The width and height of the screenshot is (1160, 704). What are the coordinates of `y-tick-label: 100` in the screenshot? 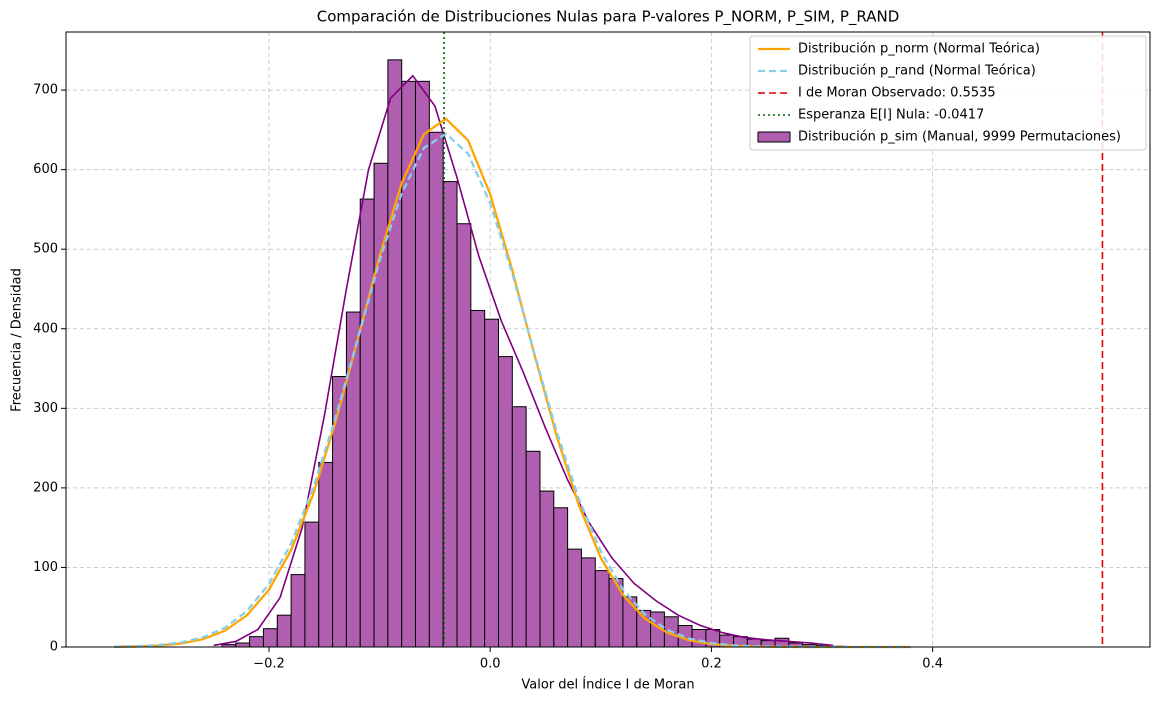 It's located at (45, 567).